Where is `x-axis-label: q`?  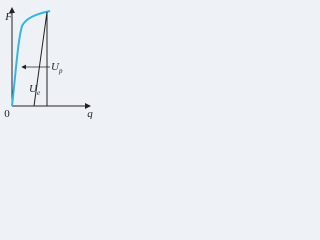
x-axis-label: q is located at coordinates (90, 113).